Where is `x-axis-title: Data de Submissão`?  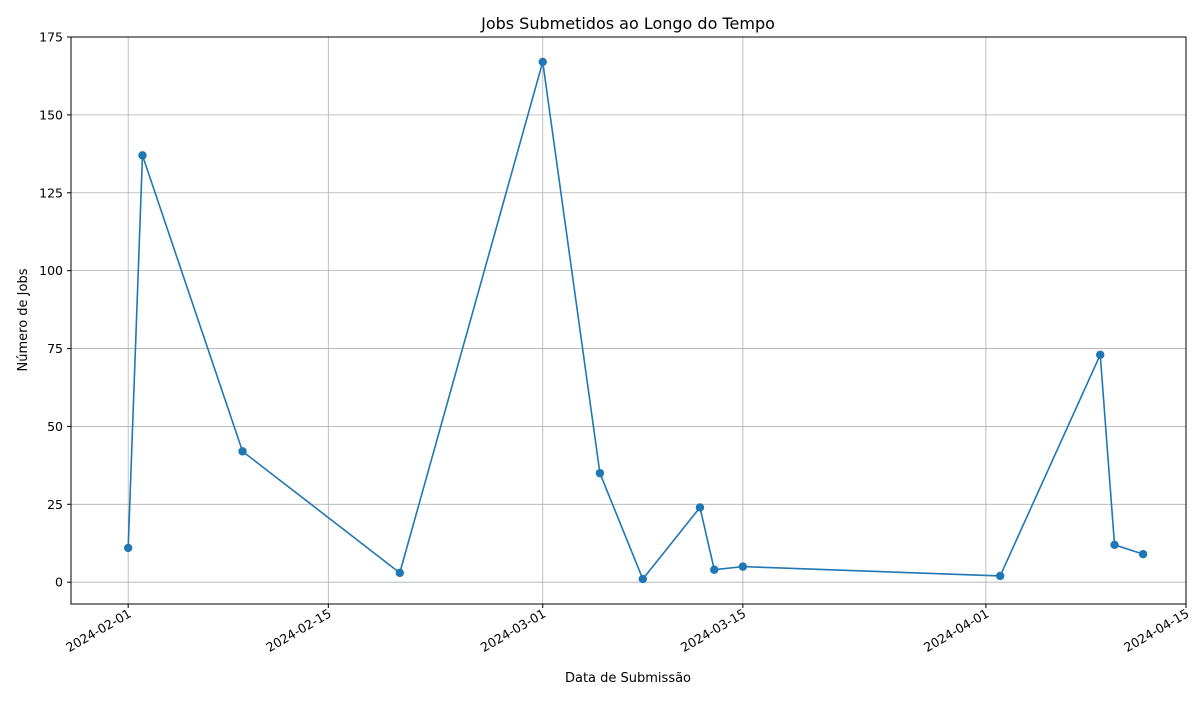 x-axis-title: Data de Submissão is located at coordinates (628, 678).